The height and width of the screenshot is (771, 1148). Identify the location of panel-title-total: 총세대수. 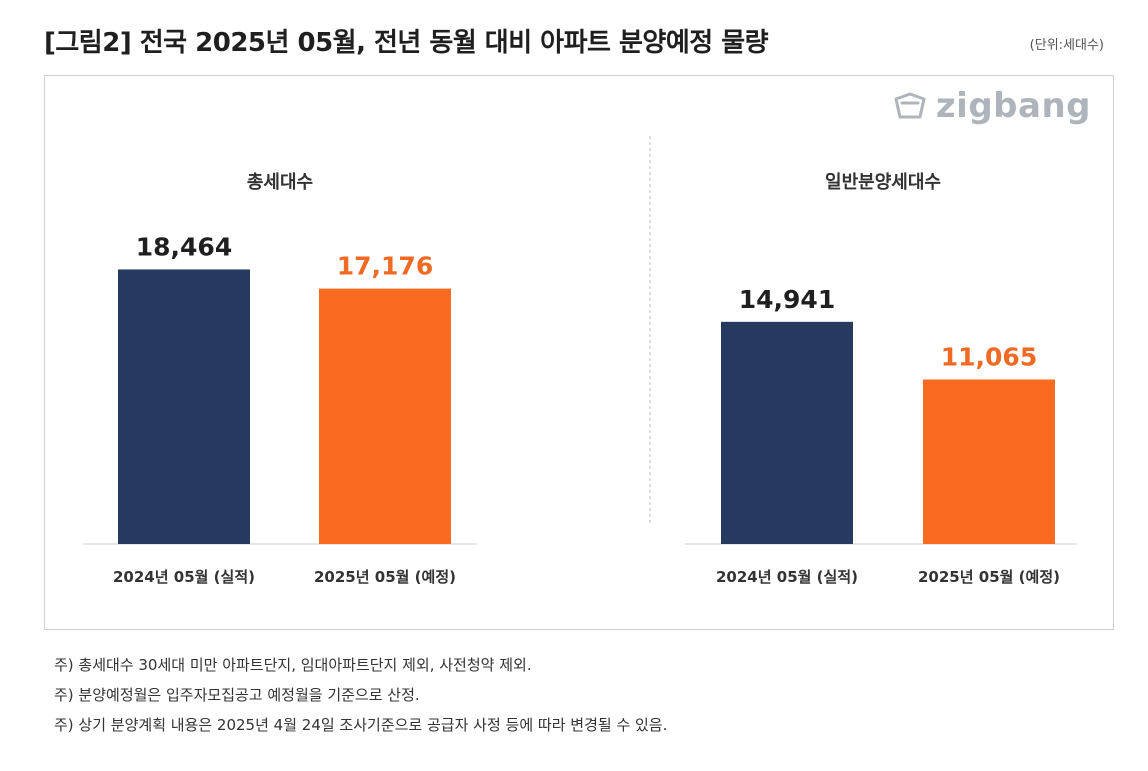
(280, 182).